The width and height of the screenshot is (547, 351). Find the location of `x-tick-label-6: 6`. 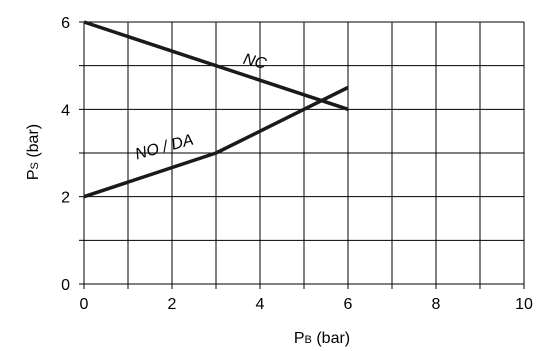

x-tick-label-6: 6 is located at coordinates (348, 304).